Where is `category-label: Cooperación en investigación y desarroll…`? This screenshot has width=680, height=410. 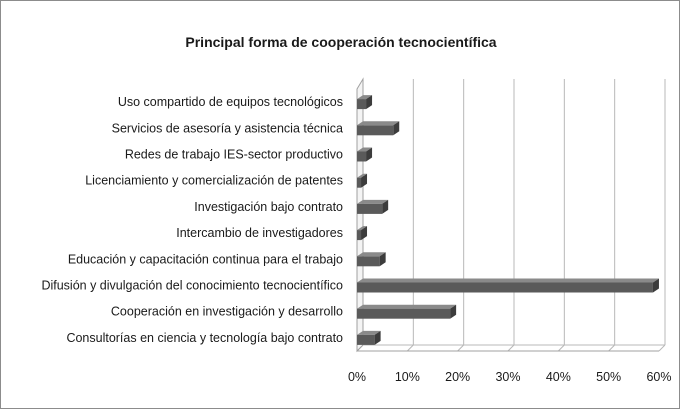
category-label: Cooperación en investigación y desarroll… is located at coordinates (227, 312).